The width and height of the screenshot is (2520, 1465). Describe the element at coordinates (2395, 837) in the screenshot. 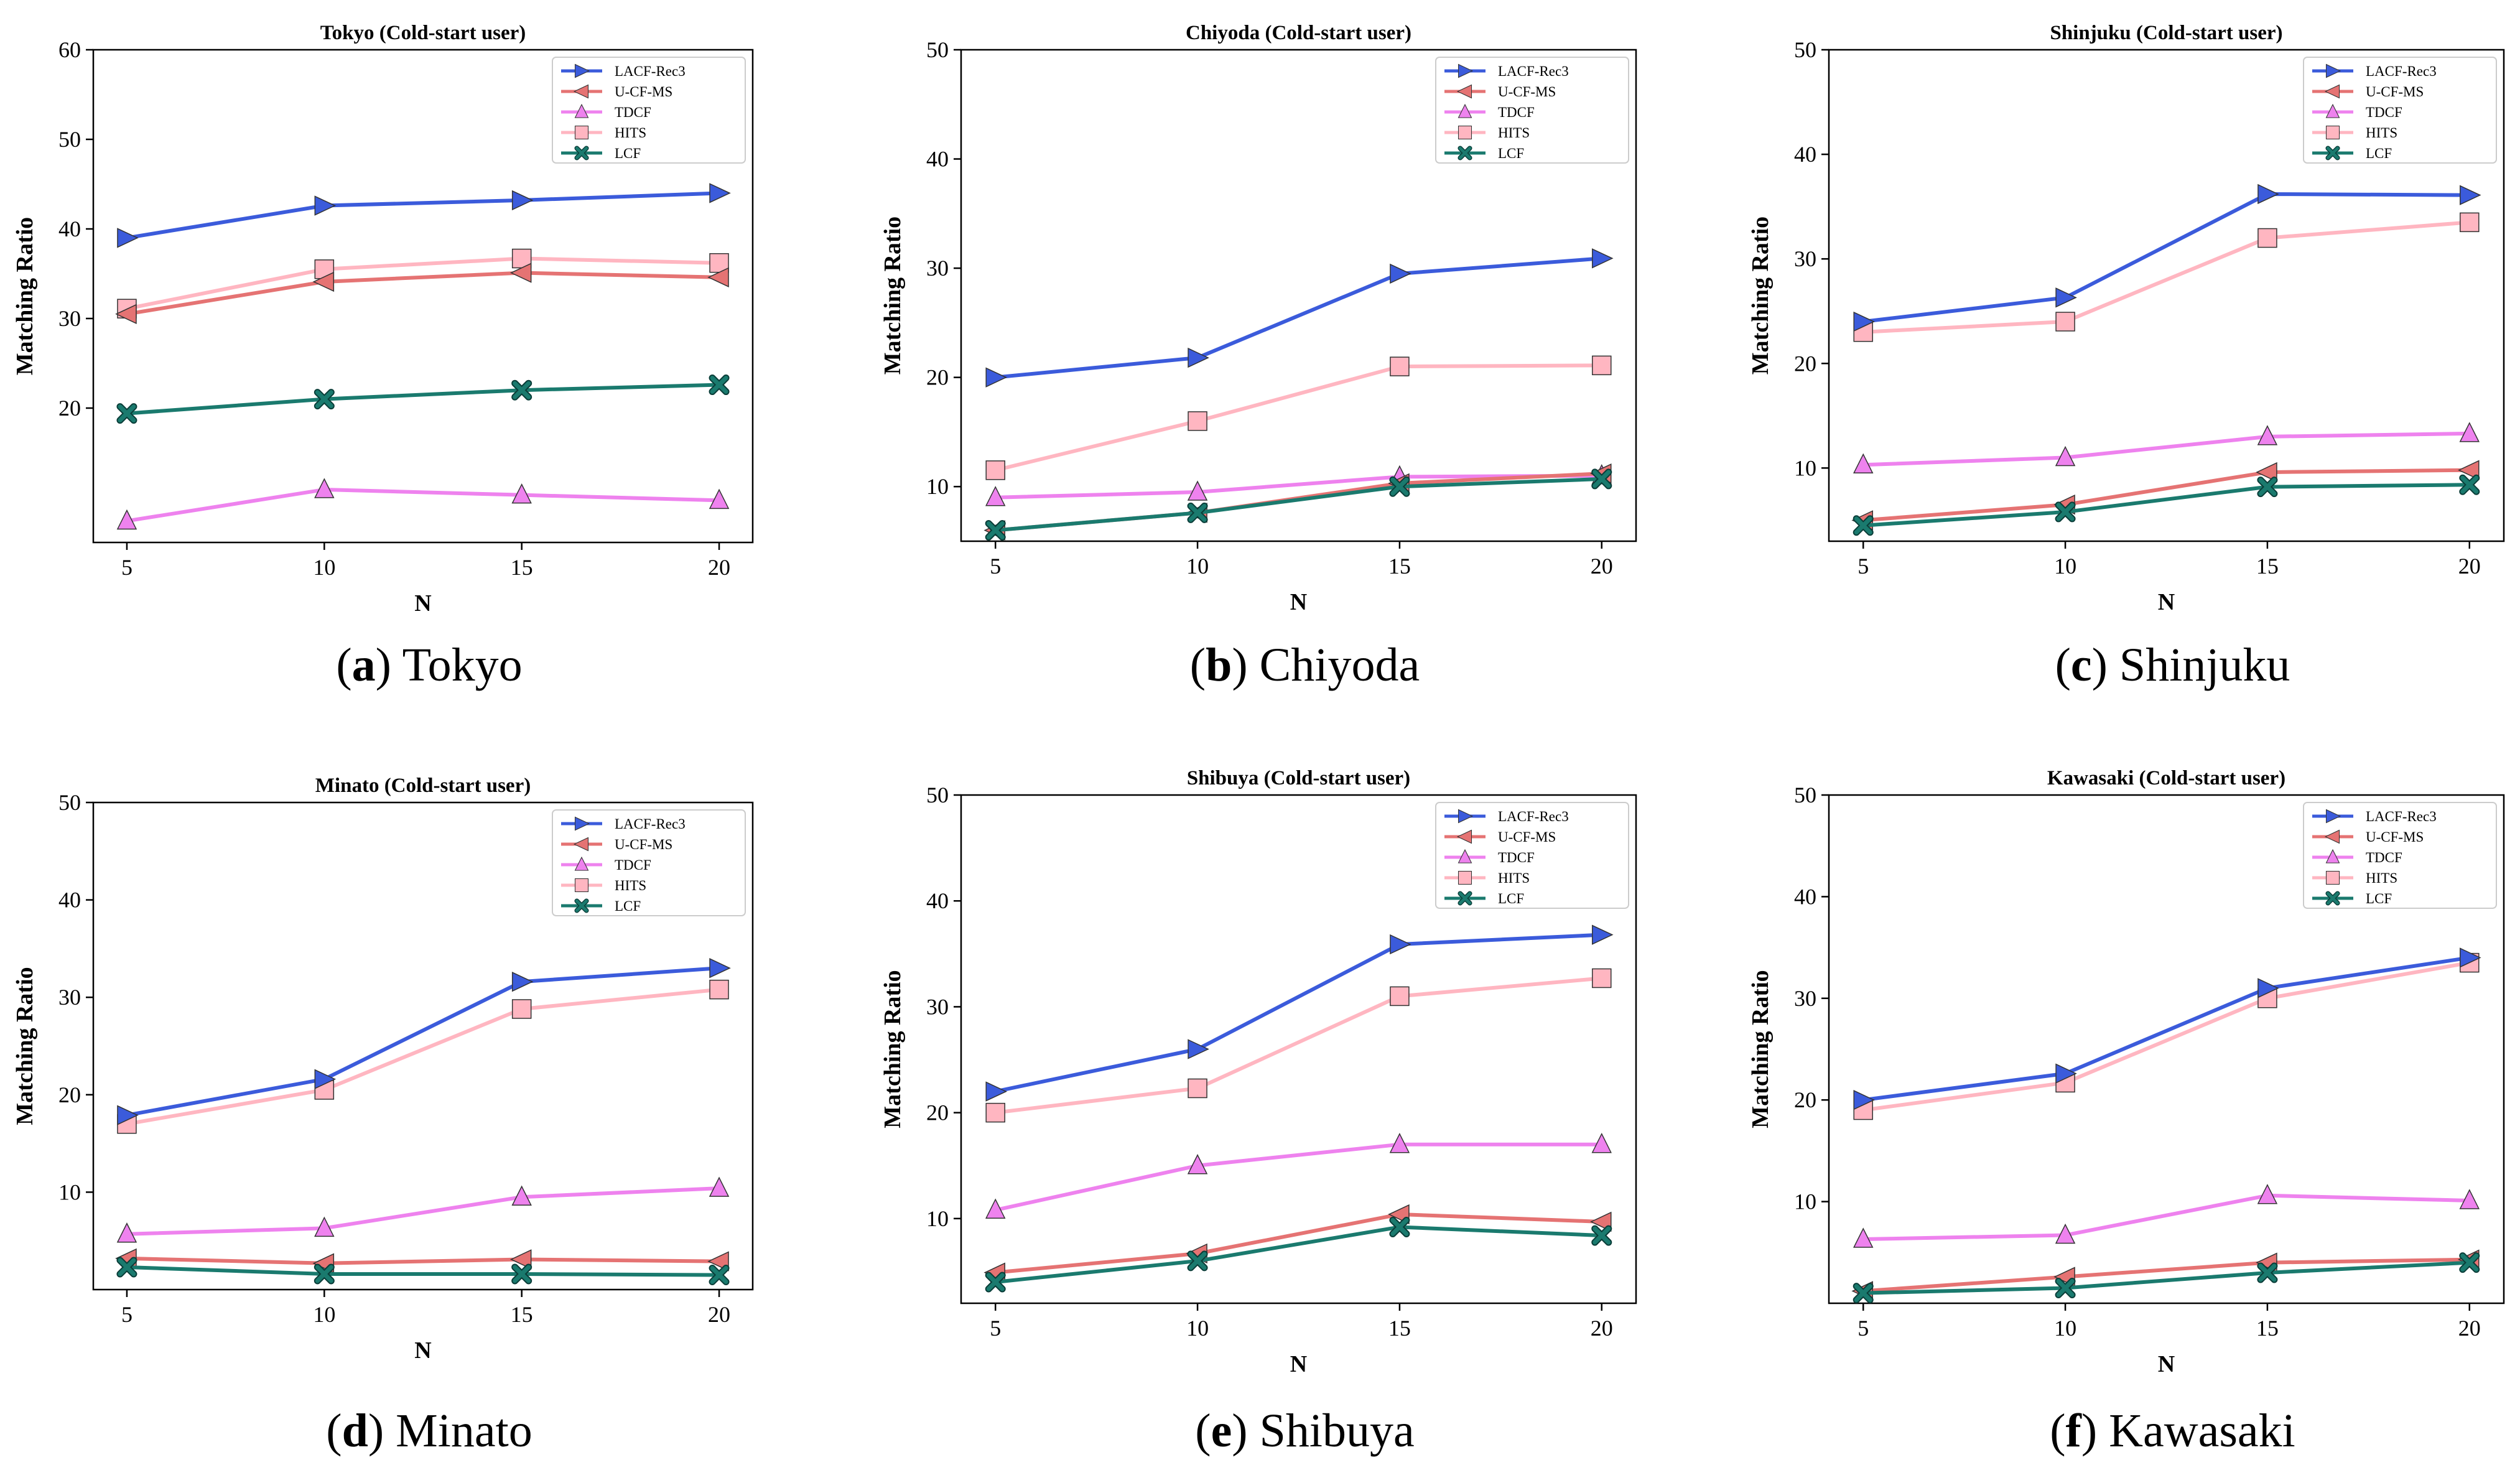

I see `legend-label: U-CF-MS` at that location.